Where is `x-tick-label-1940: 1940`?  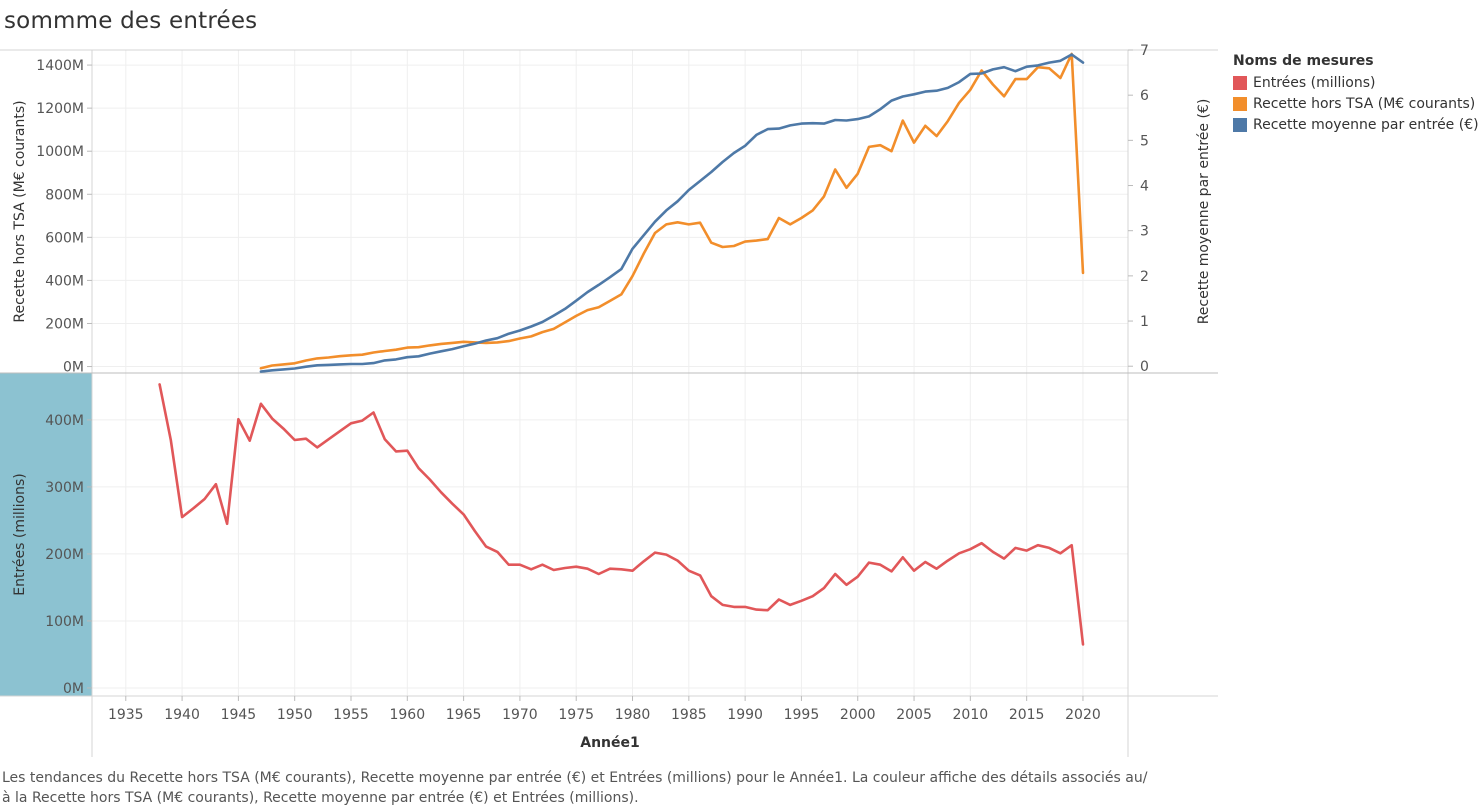 x-tick-label-1940: 1940 is located at coordinates (182, 715).